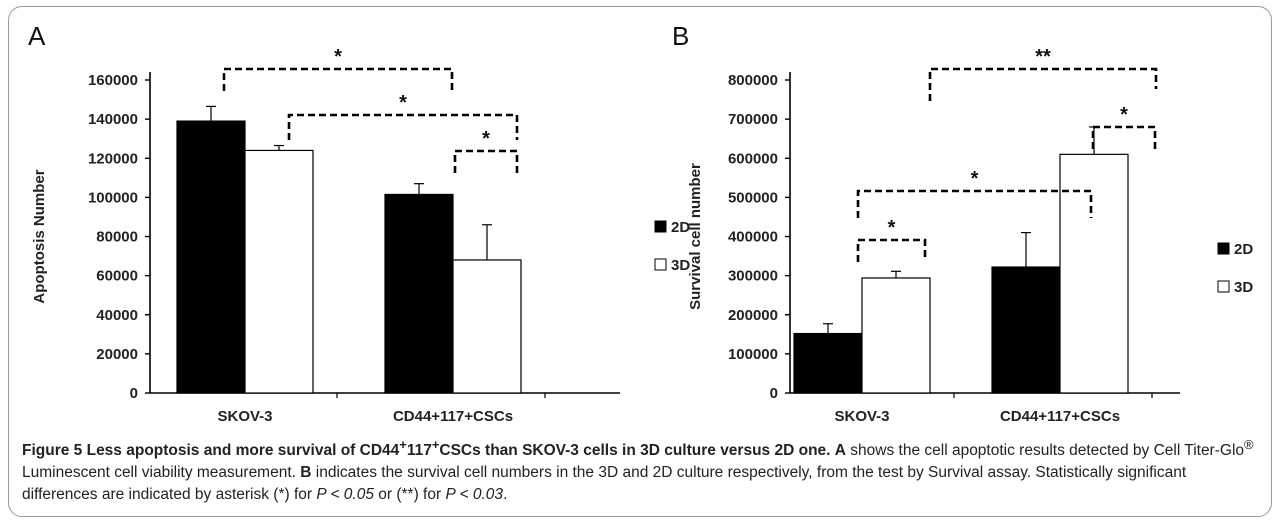 The width and height of the screenshot is (1282, 525). Describe the element at coordinates (453, 416) in the screenshot. I see `panel-a-x-tick-label: CD44+117+CSCs` at that location.